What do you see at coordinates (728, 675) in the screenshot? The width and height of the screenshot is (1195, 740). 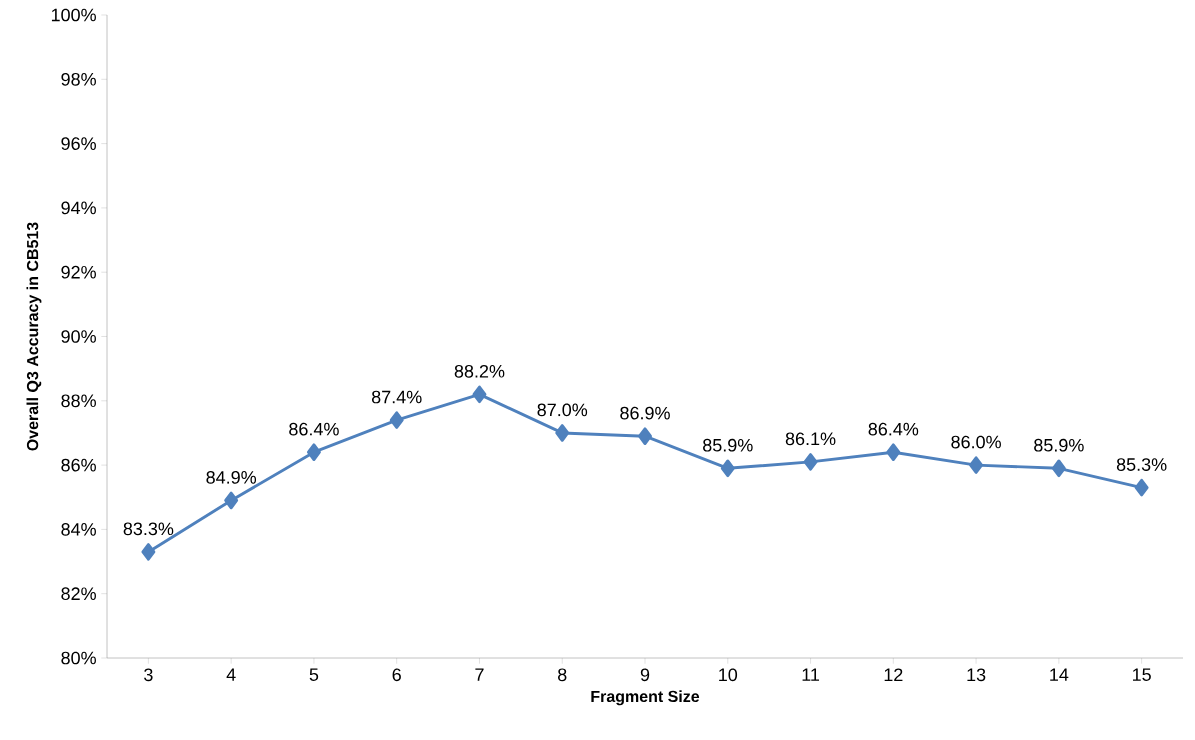 I see `x-tick-label: 10` at bounding box center [728, 675].